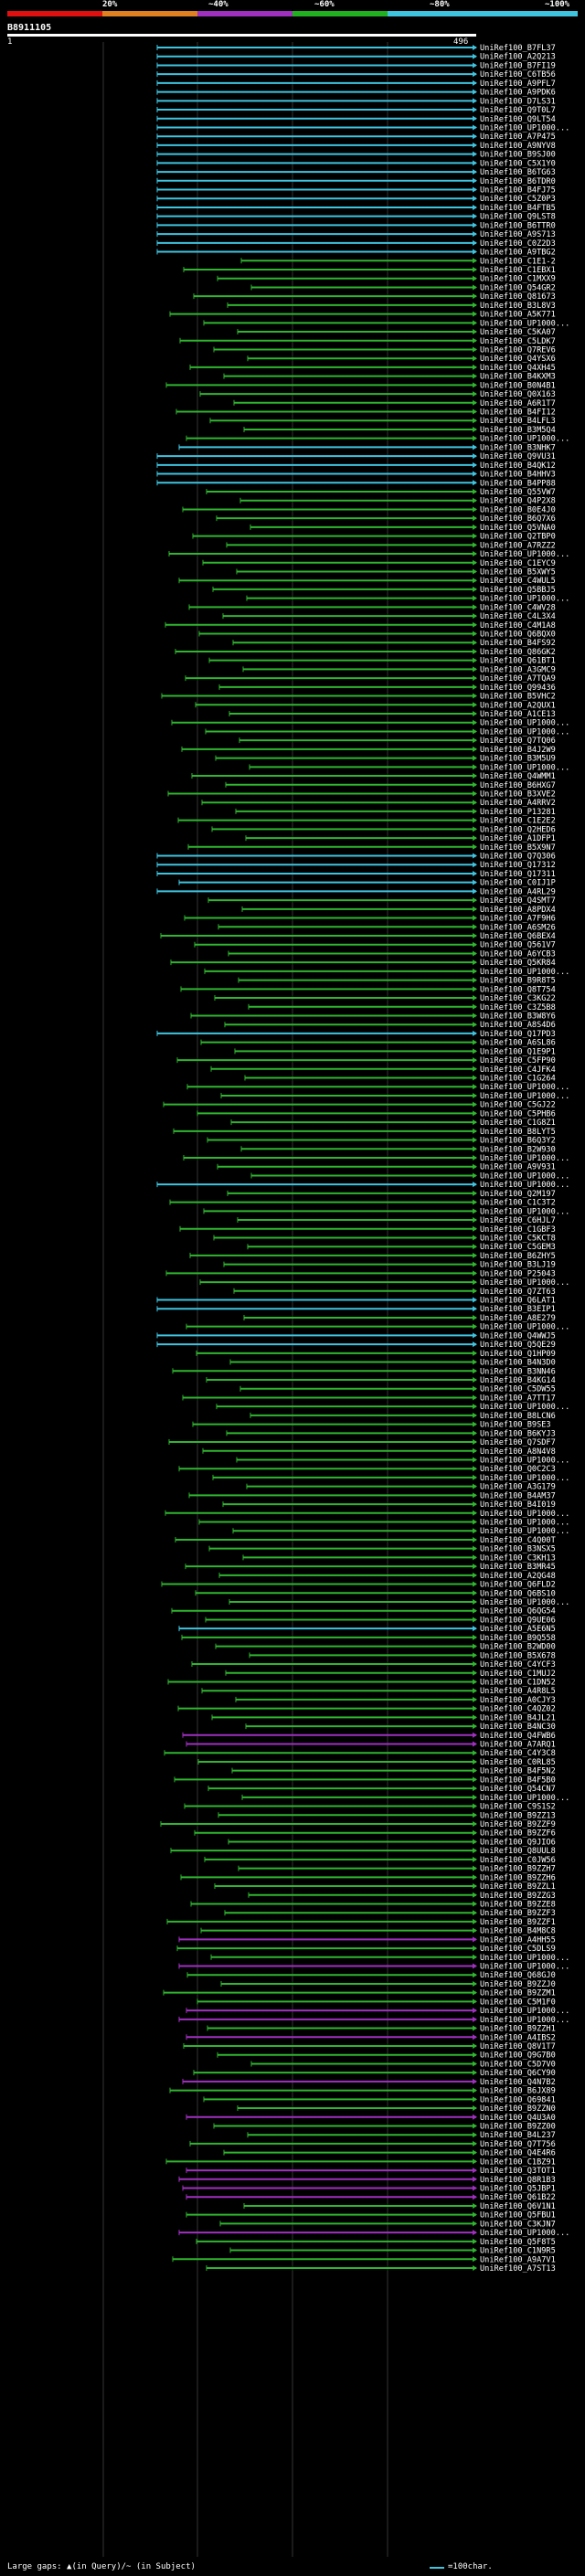 This screenshot has height=2576, width=585. I want to click on hit-label: UniRef100_C4L3X4, so click(518, 616).